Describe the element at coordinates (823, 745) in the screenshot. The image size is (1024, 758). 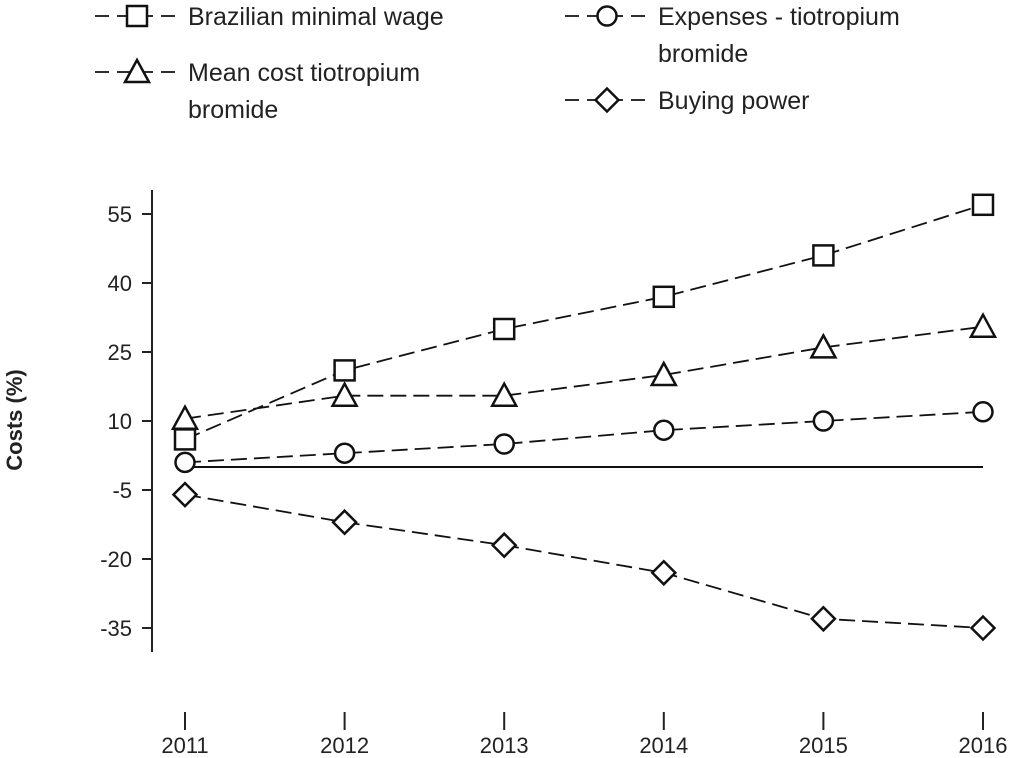
I see `x-tick-label: 2015` at that location.